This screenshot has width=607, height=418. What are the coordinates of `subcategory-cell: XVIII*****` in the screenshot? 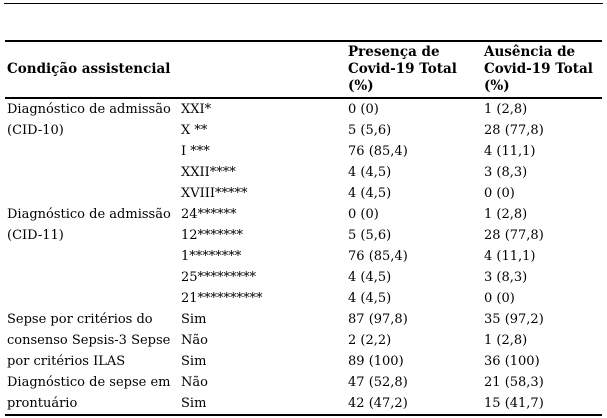 It's located at (214, 193).